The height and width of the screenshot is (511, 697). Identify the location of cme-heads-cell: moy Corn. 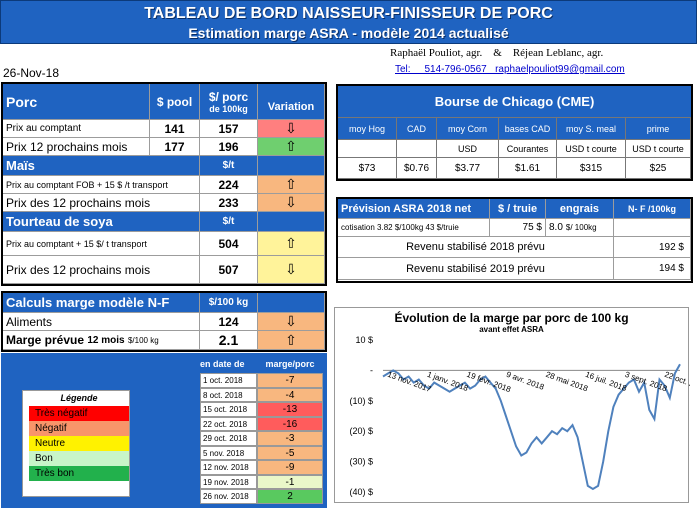
(468, 129).